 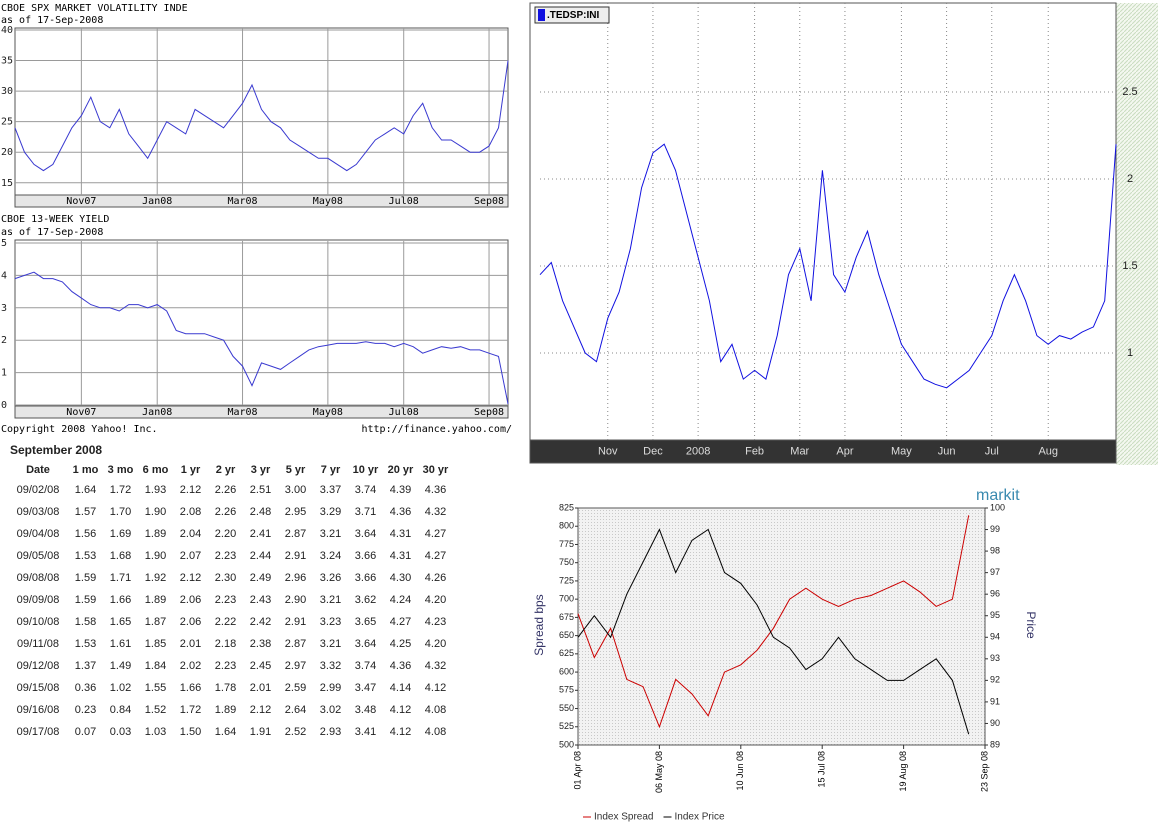 What do you see at coordinates (435, 556) in the screenshot?
I see `table-cell: 4.27` at bounding box center [435, 556].